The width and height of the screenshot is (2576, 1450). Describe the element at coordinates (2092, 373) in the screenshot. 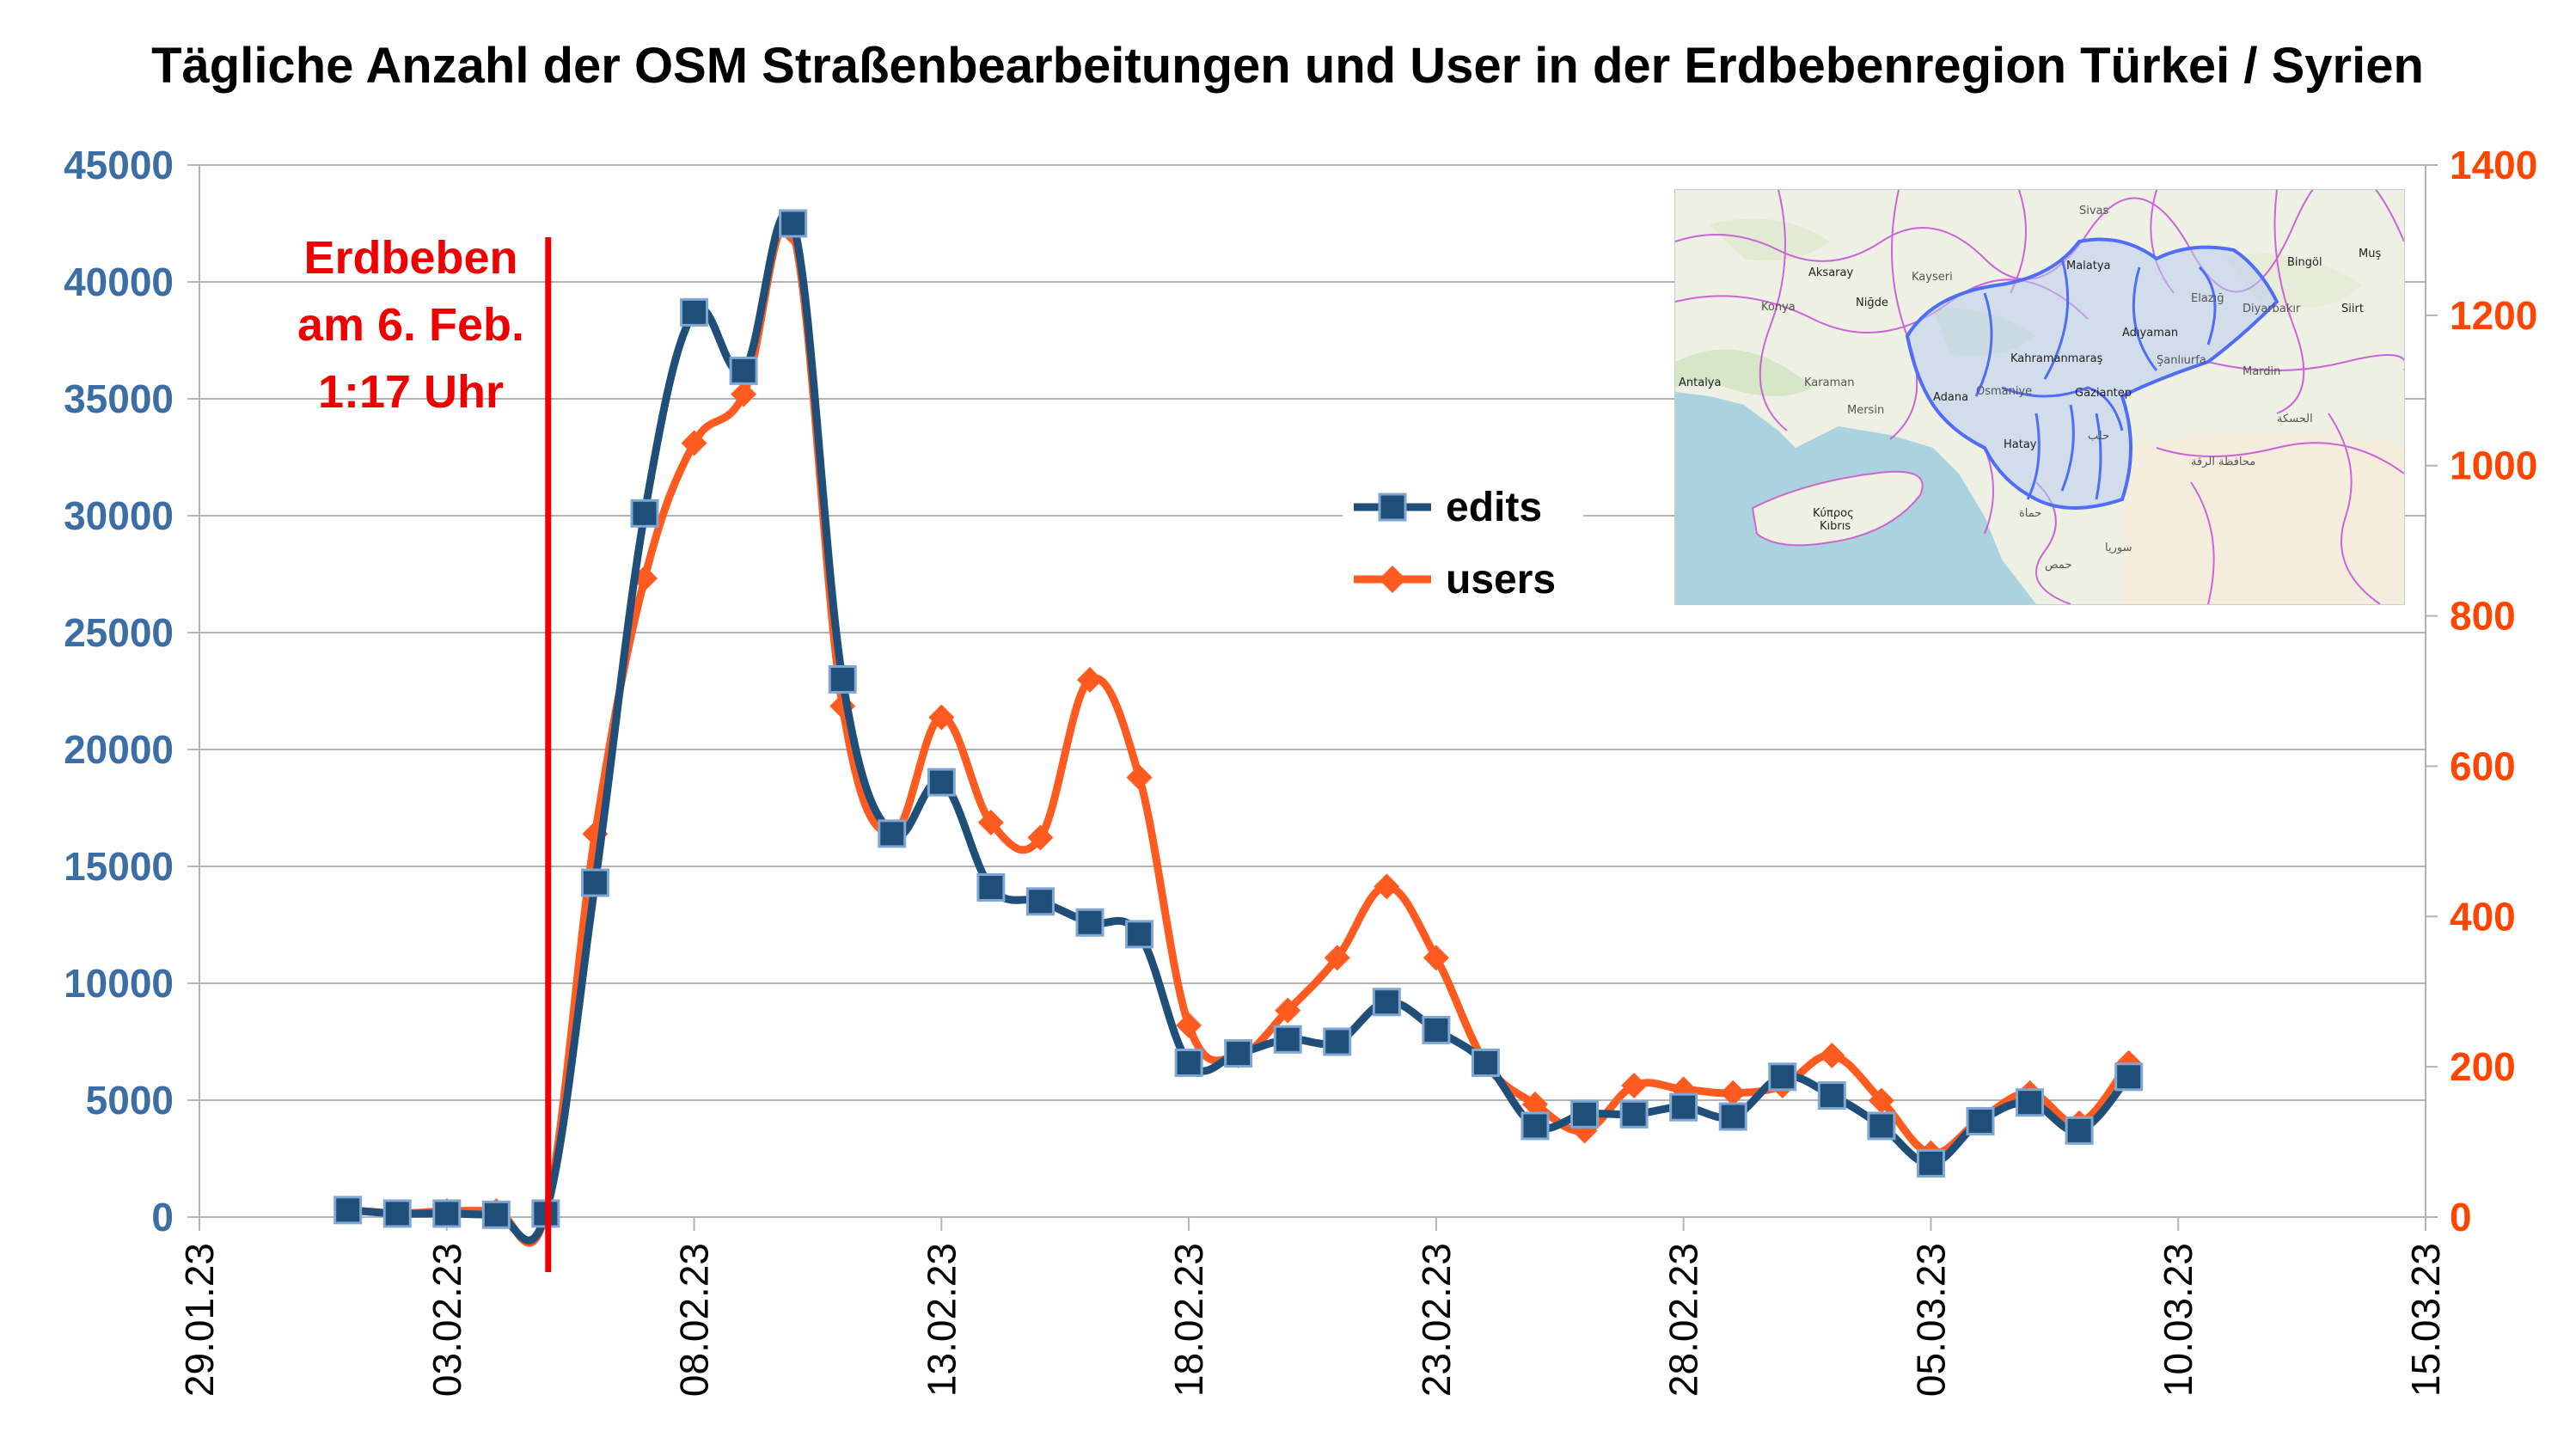

I see `map-affected-region` at that location.